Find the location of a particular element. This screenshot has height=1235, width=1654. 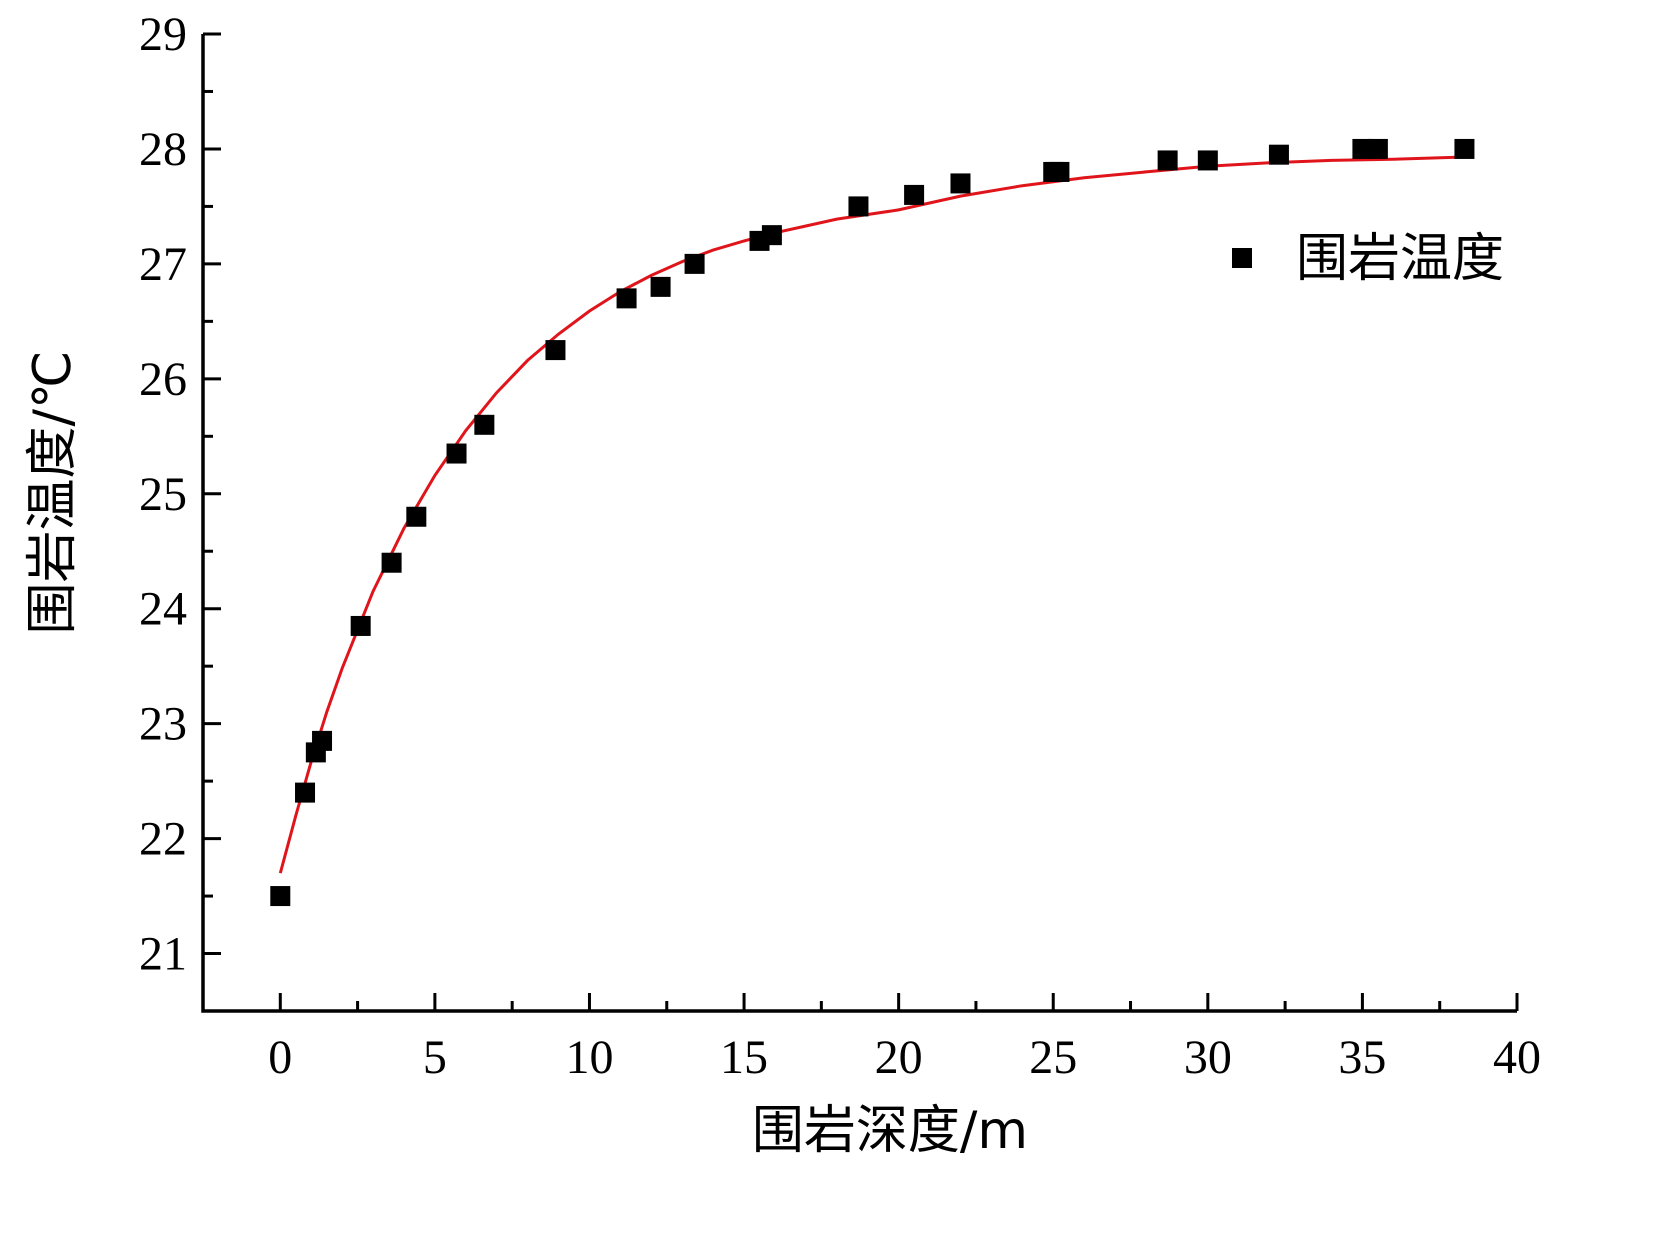

x-tick-label: 5 is located at coordinates (435, 1057).